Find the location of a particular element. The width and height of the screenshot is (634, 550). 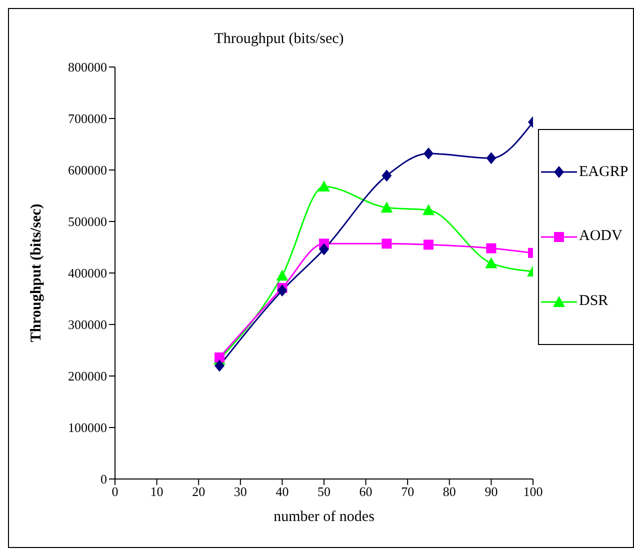

y-tick-label: 100000 is located at coordinates (87, 428).